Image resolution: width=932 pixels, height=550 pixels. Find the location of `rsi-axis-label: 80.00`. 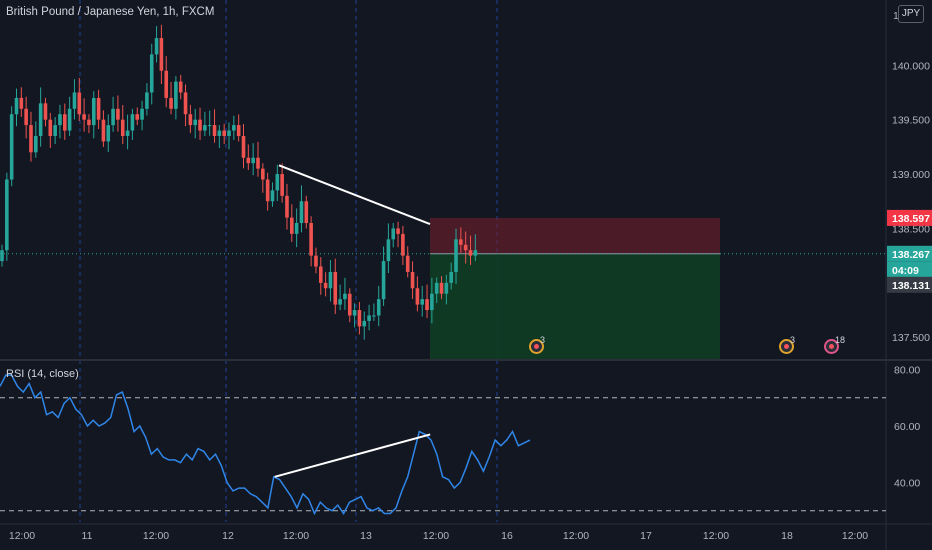

rsi-axis-label: 80.00 is located at coordinates (907, 370).